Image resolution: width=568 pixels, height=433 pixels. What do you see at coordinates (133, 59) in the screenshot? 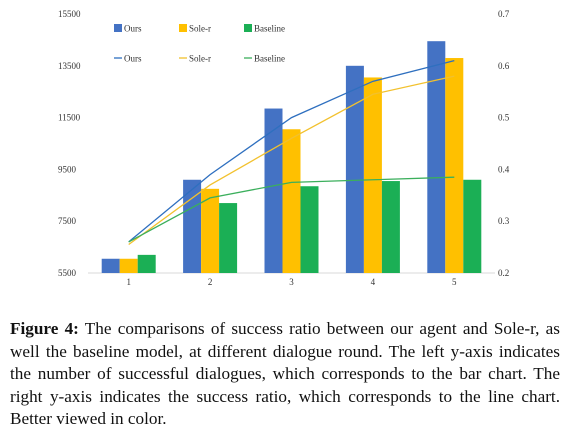
I see `legend-line-label: Ours` at bounding box center [133, 59].